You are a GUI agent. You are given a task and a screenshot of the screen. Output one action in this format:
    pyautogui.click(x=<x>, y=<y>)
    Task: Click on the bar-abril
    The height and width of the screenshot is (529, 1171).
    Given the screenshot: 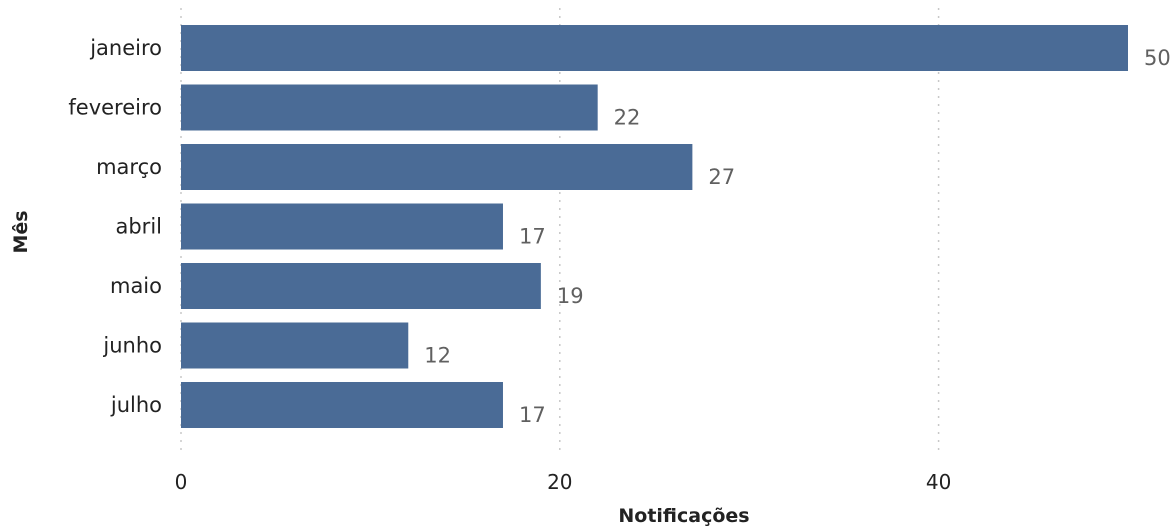 What is the action you would take?
    pyautogui.click(x=342, y=226)
    